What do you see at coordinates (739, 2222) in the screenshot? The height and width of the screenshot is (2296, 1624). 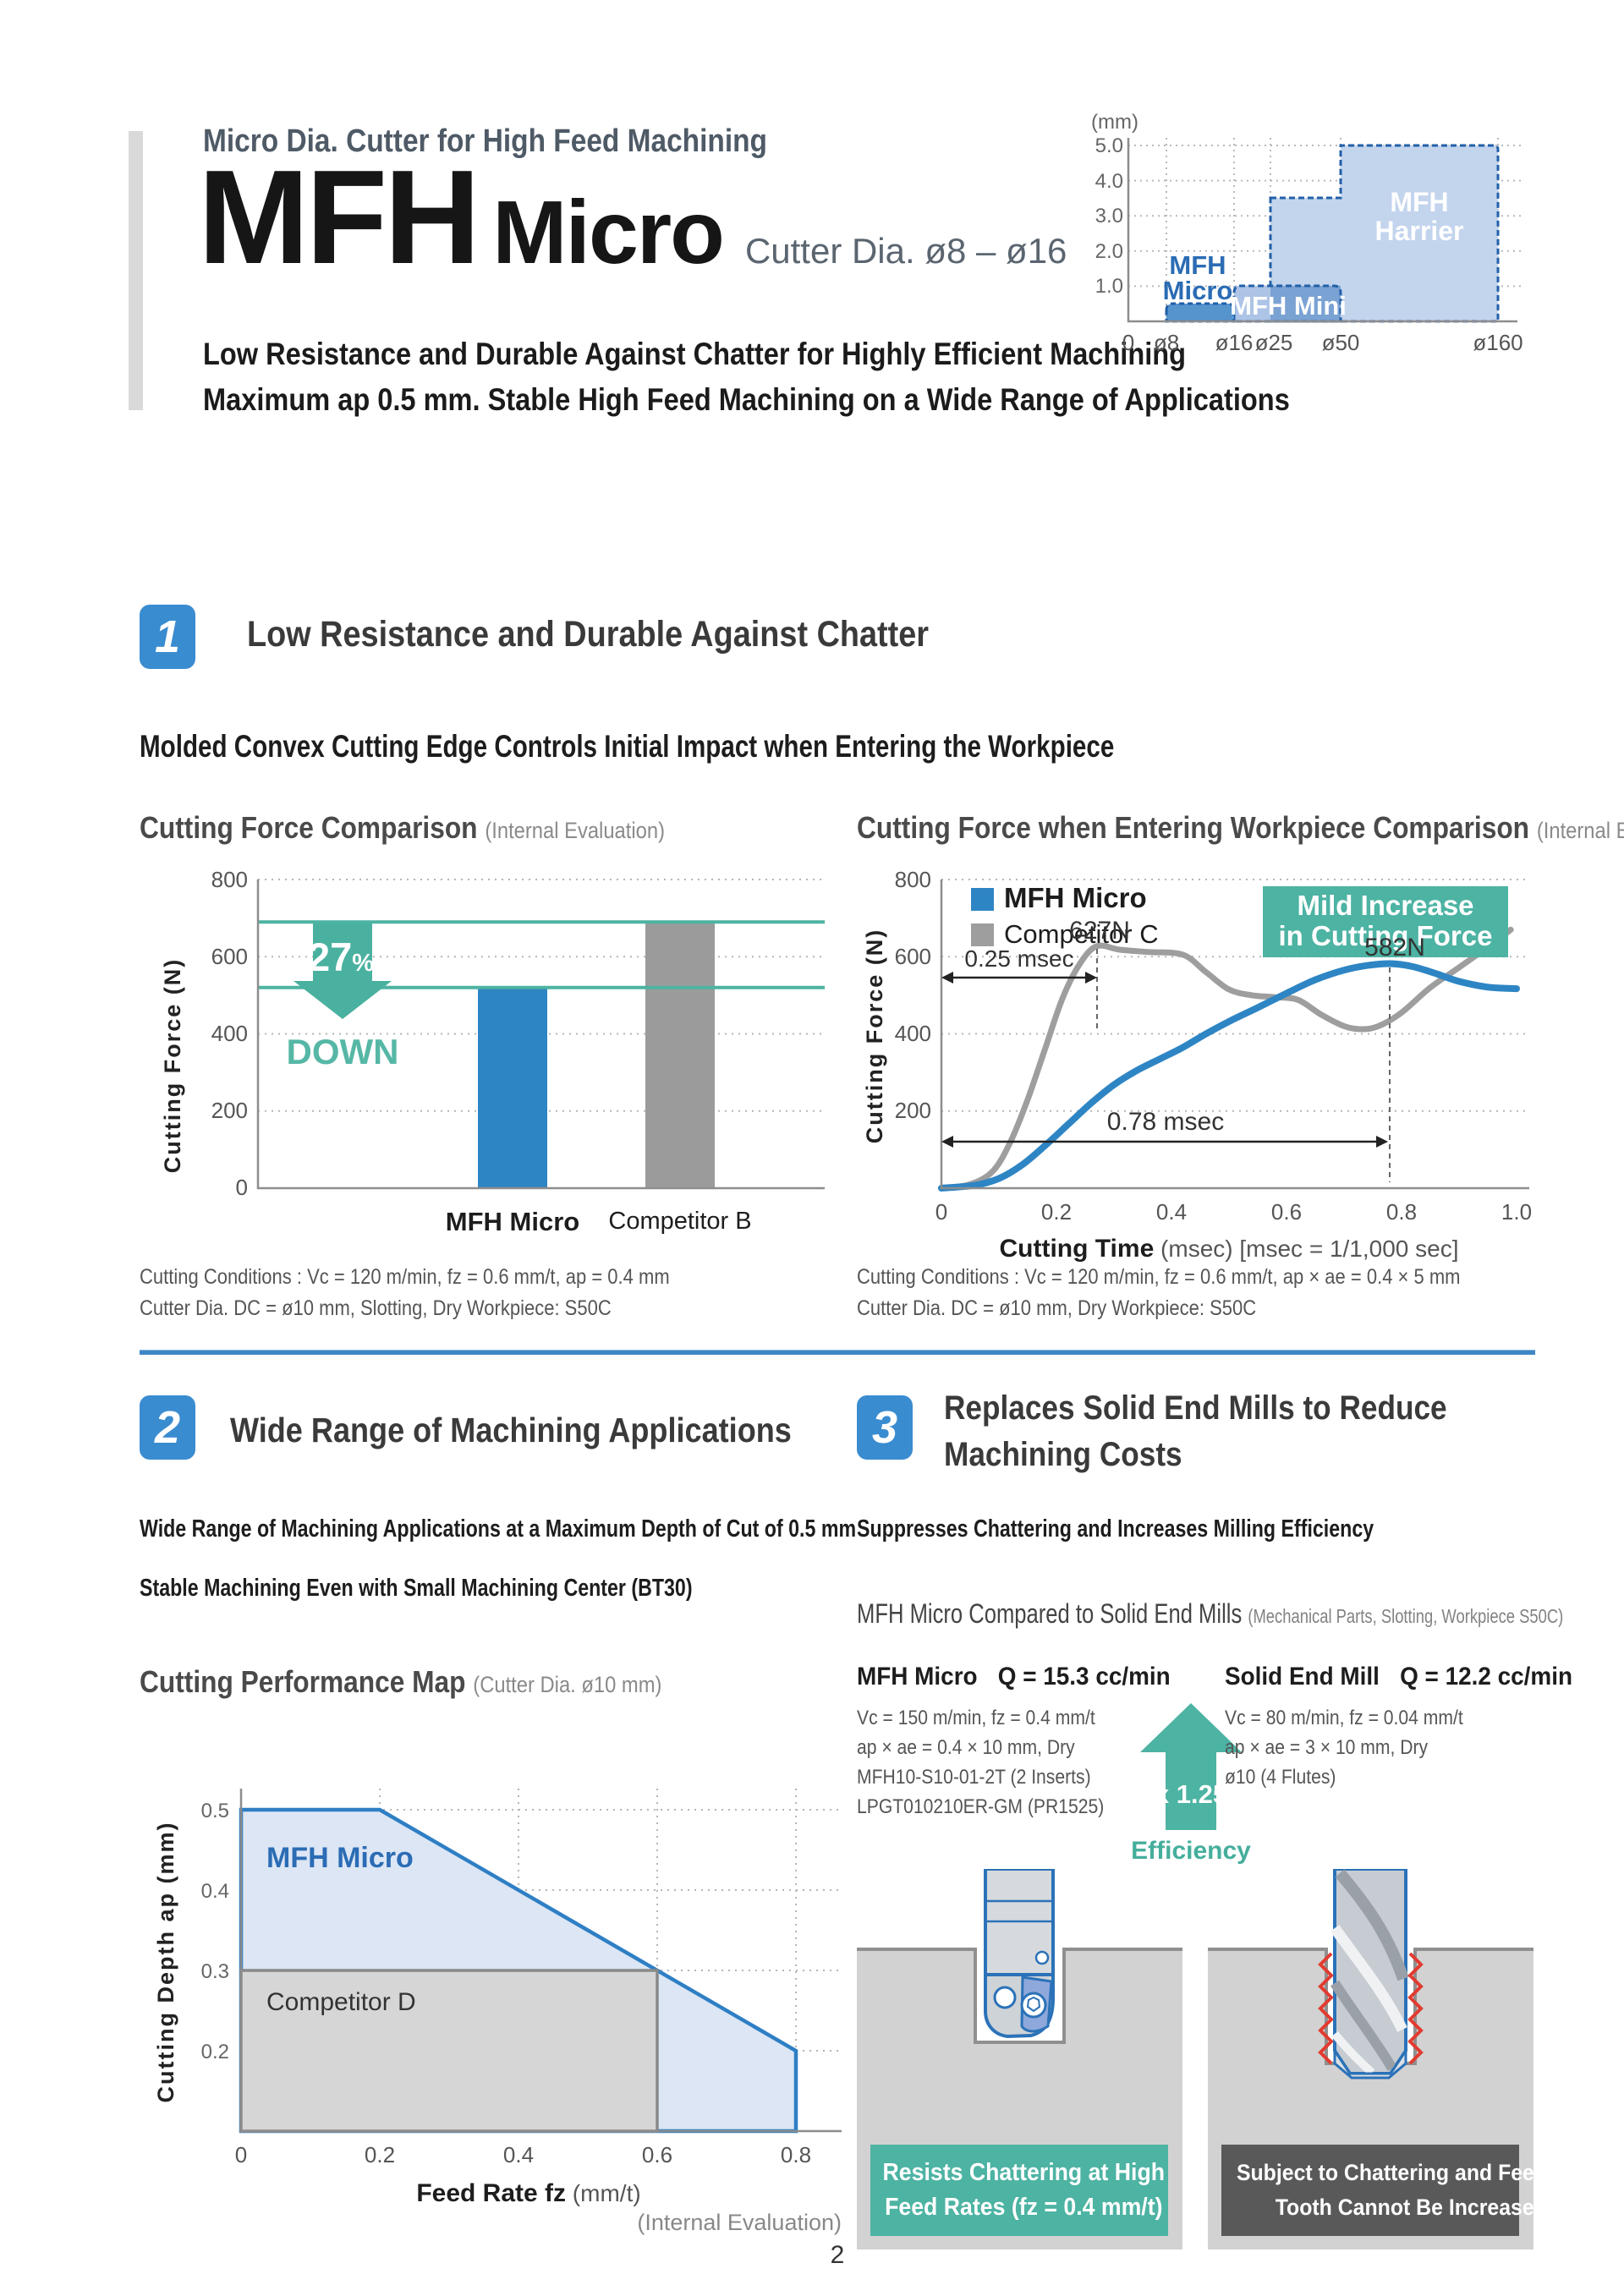 I see `map-internal-evaluation-note: (Internal Evaluation)` at bounding box center [739, 2222].